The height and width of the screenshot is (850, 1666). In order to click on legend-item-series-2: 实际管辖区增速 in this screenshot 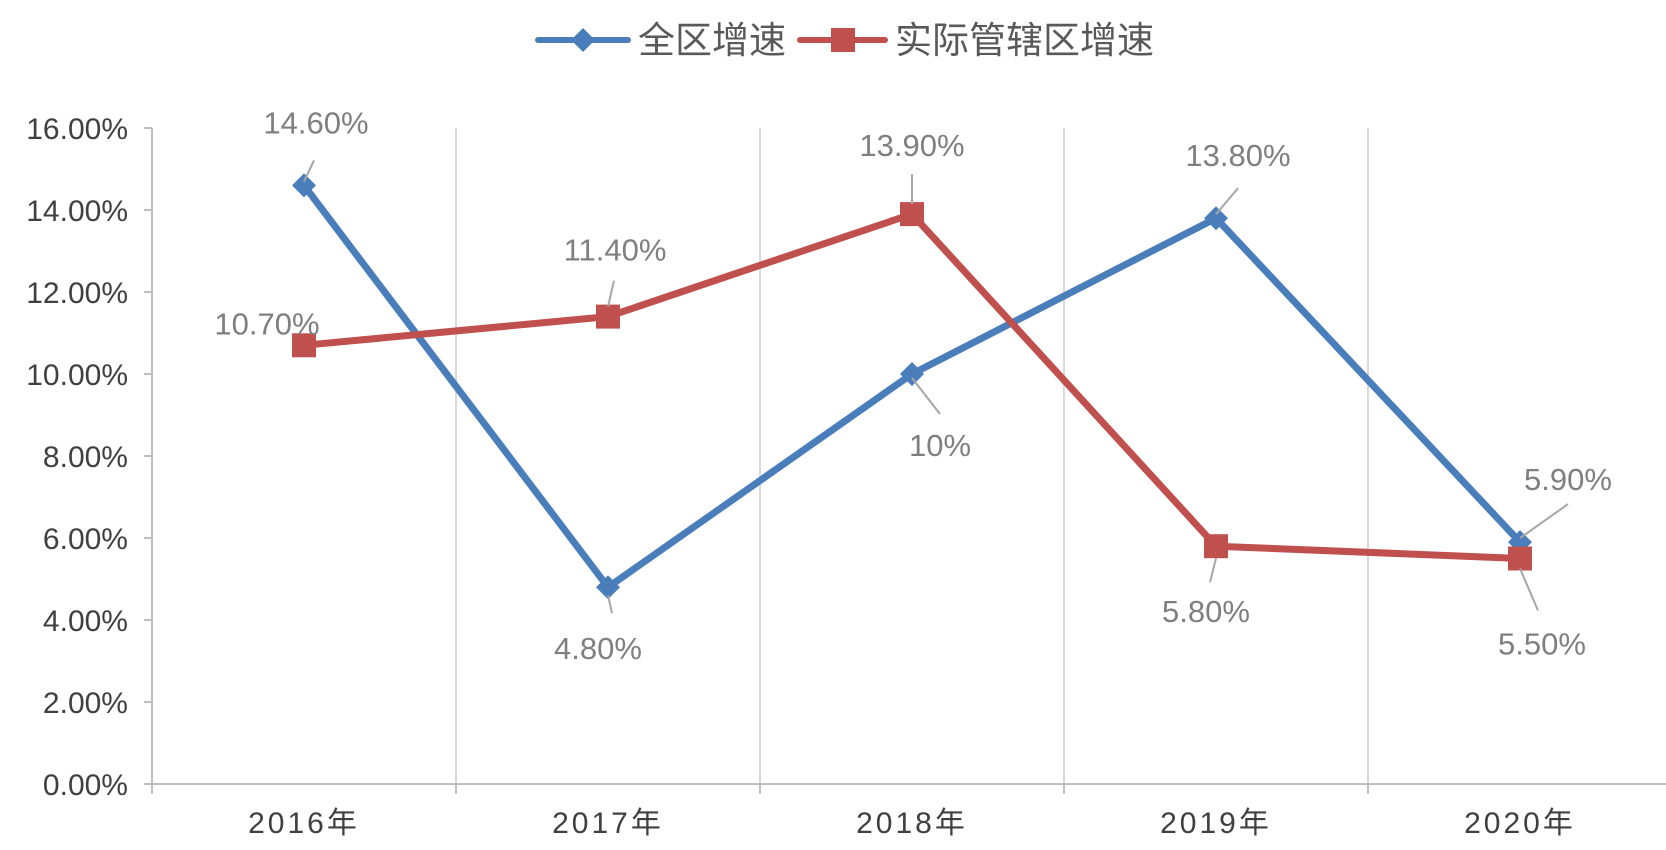, I will do `click(975, 40)`.